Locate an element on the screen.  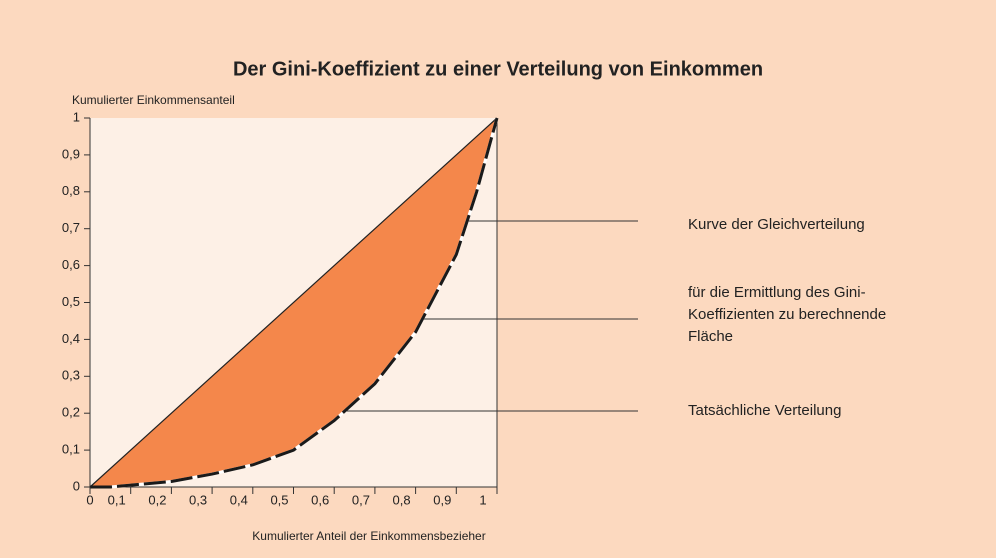
y-tick-label: 0,8 is located at coordinates (71, 190).